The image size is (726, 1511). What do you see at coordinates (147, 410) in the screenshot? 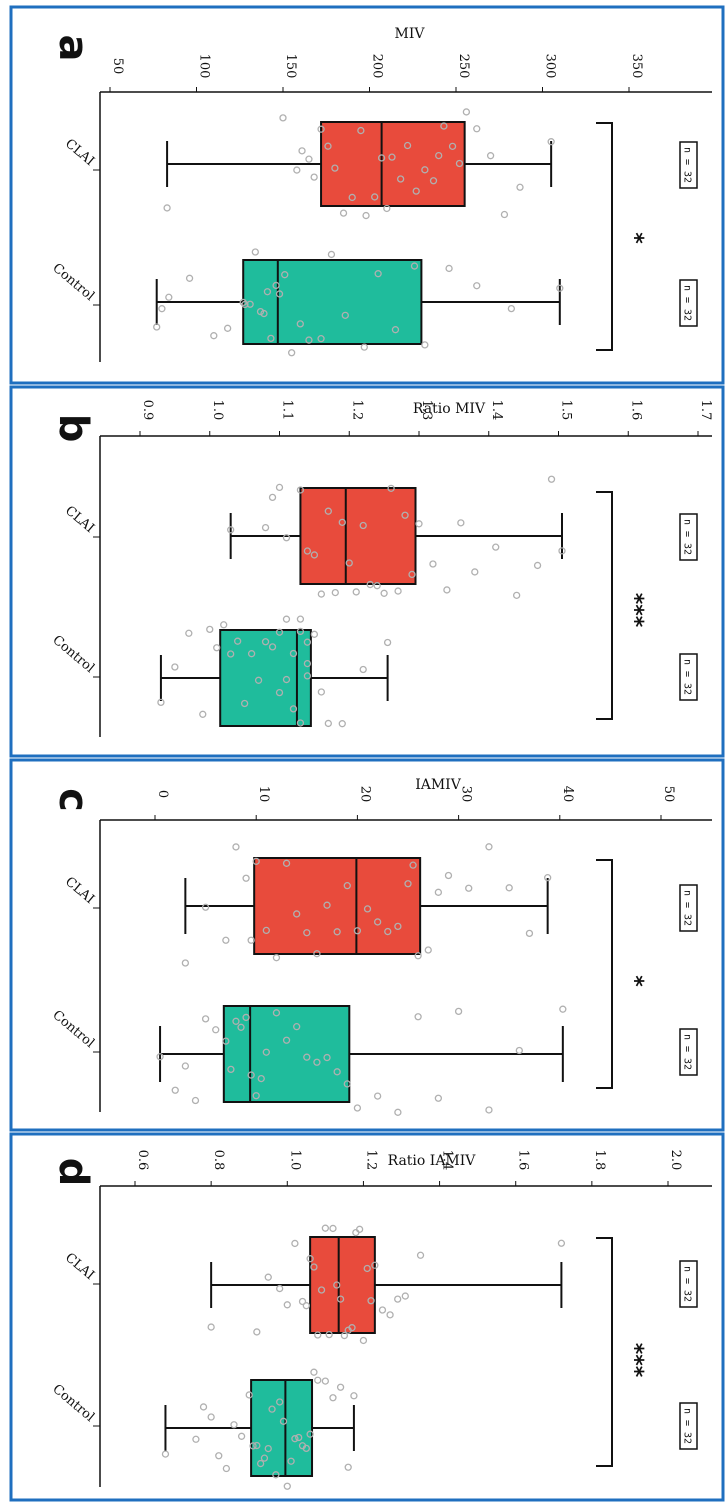
I see `tick-label: 0.9` at bounding box center [147, 410].